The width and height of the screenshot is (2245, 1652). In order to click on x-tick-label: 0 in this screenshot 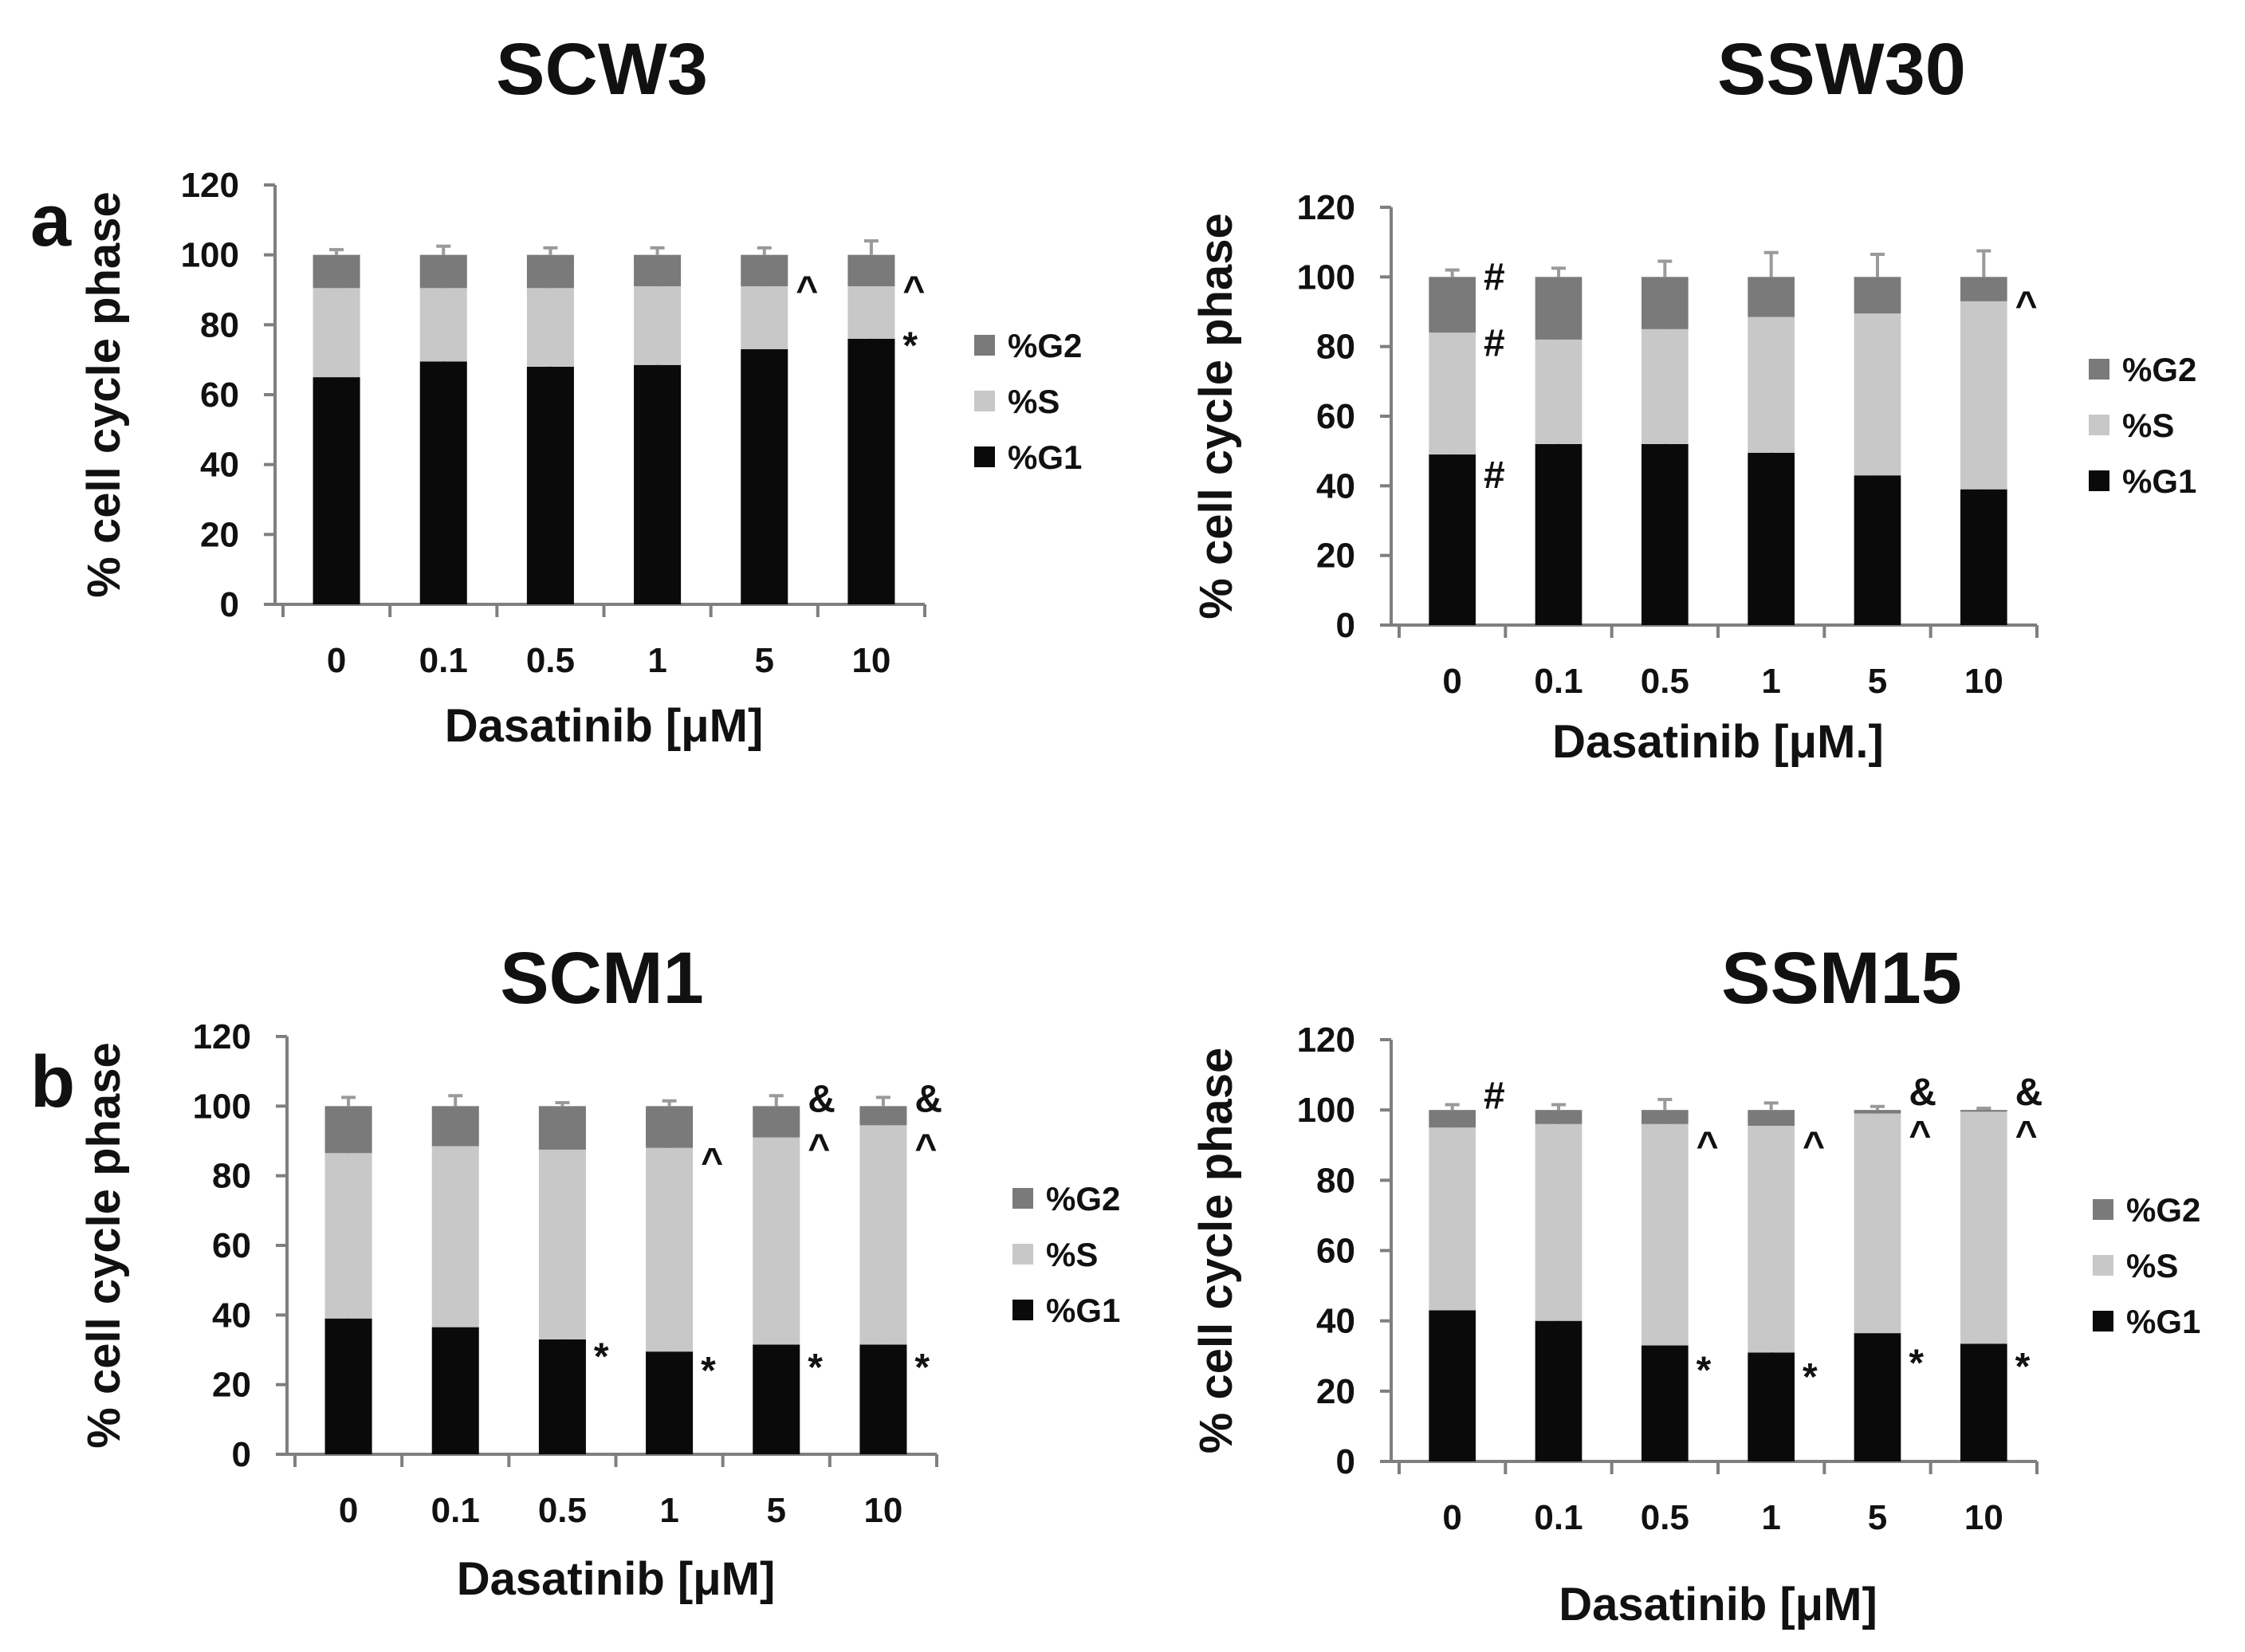, I will do `click(348, 1510)`.